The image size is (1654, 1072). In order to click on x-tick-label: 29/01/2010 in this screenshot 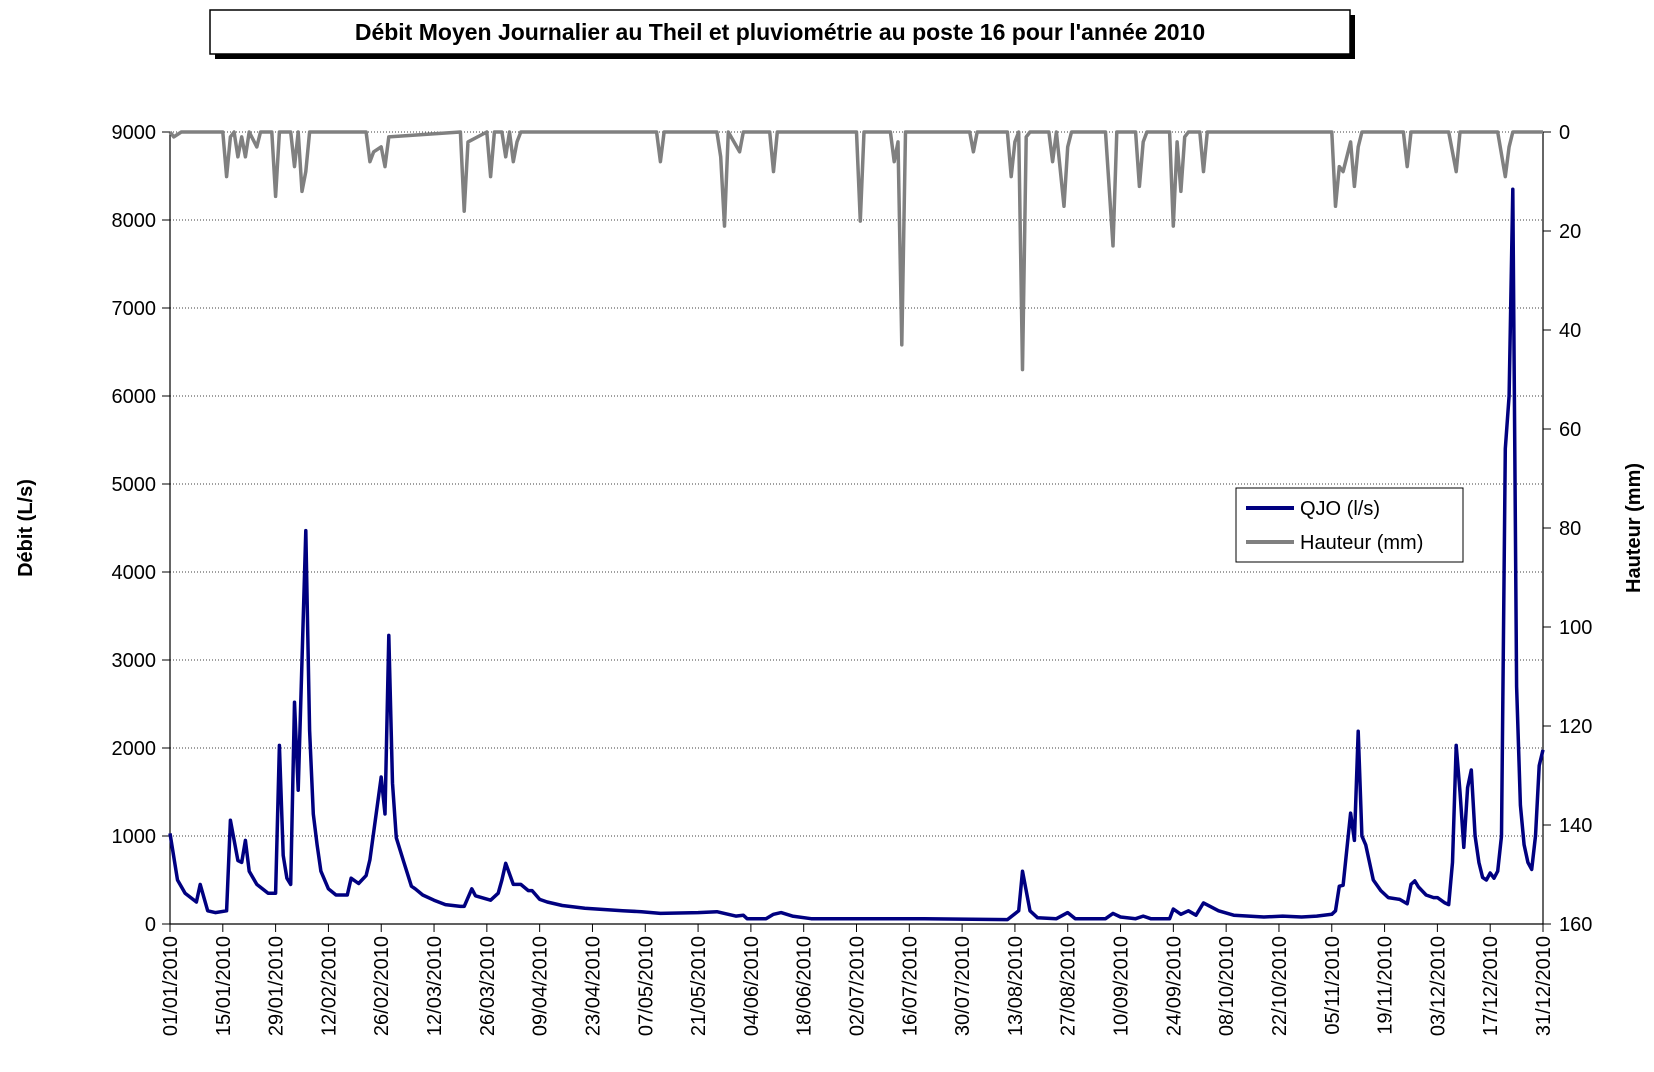, I will do `click(277, 986)`.